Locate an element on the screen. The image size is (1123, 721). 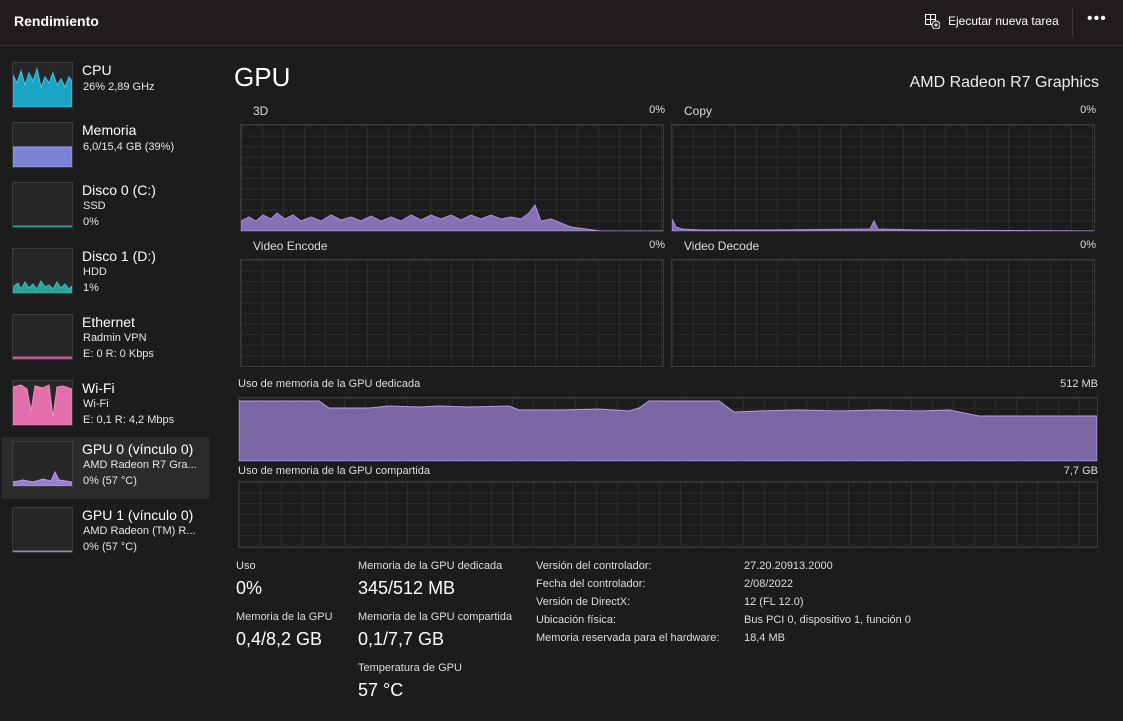
sidebar-item: Ethernet Radmin VPN E: 0 R: 0 Kbps is located at coordinates (105, 341).